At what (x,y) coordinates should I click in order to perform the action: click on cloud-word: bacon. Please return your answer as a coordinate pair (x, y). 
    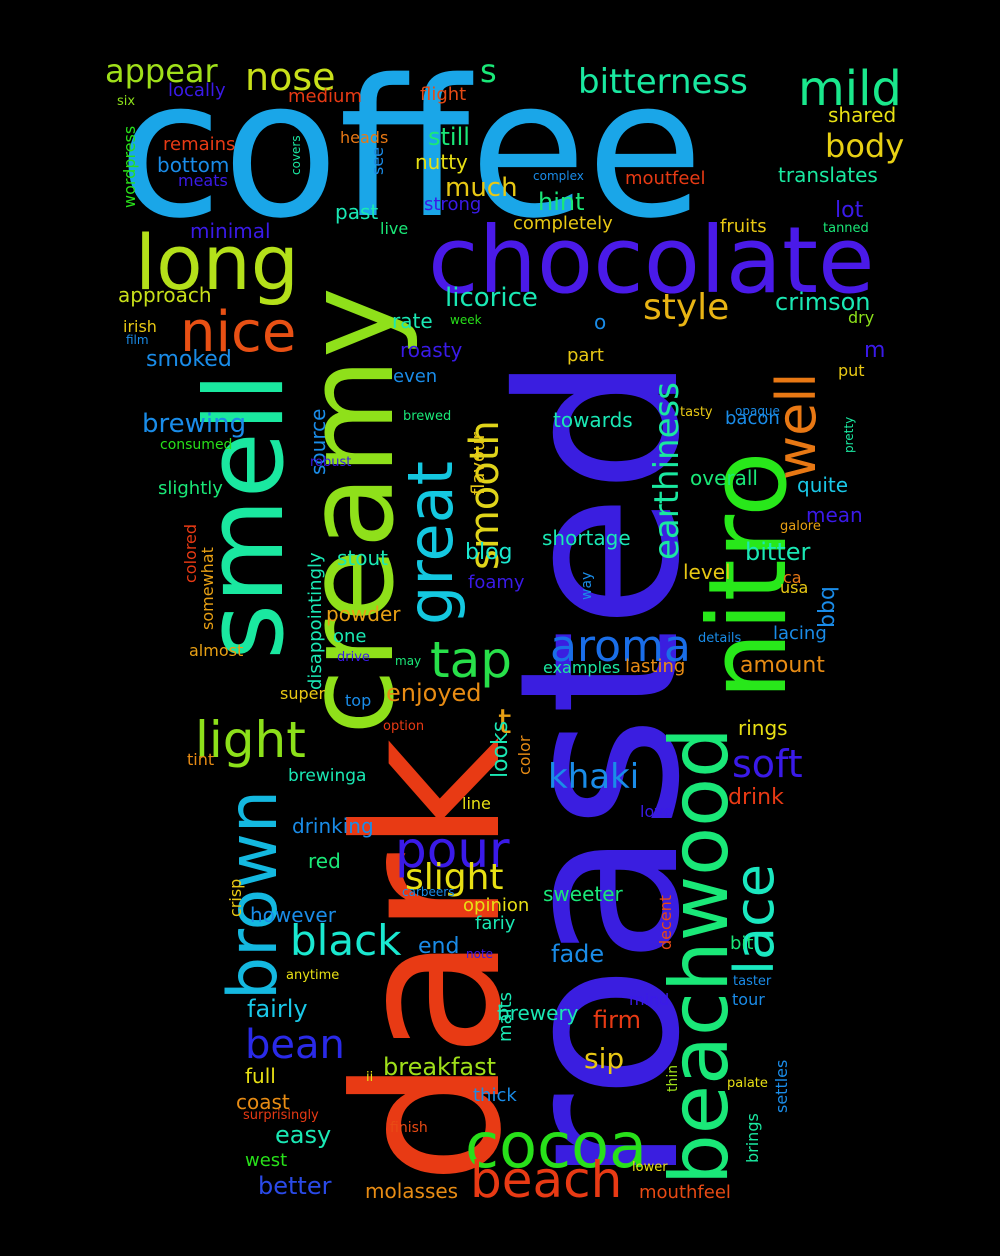
    Looking at the image, I should click on (752, 418).